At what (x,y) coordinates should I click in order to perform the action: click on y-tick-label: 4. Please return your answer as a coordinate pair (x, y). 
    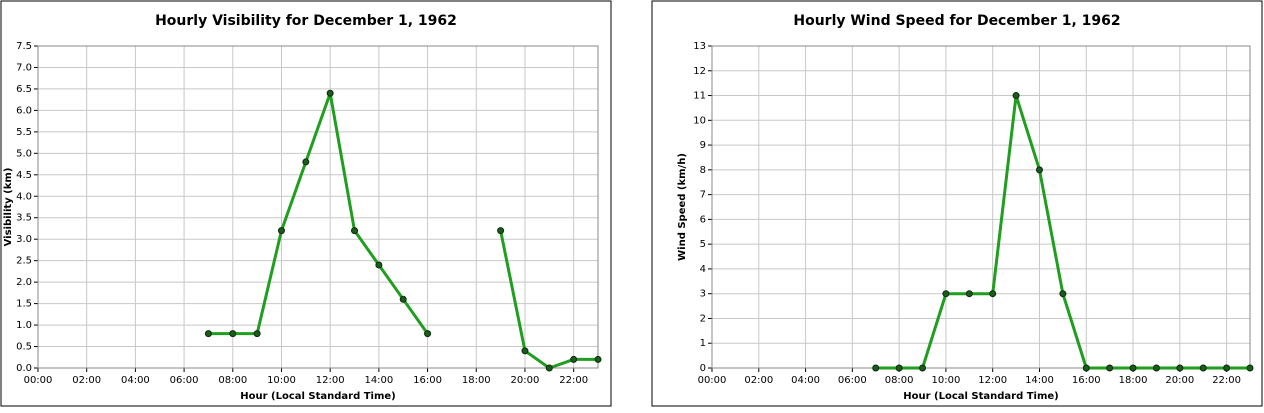
    Looking at the image, I should click on (703, 269).